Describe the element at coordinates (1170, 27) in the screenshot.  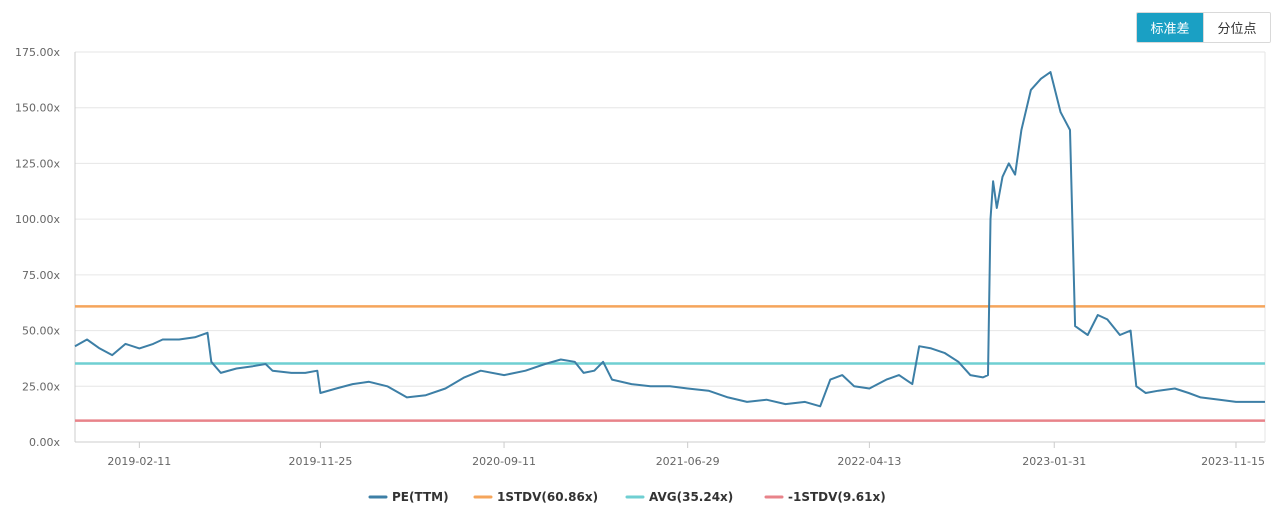
I see `toggle-std-button: 标准差` at that location.